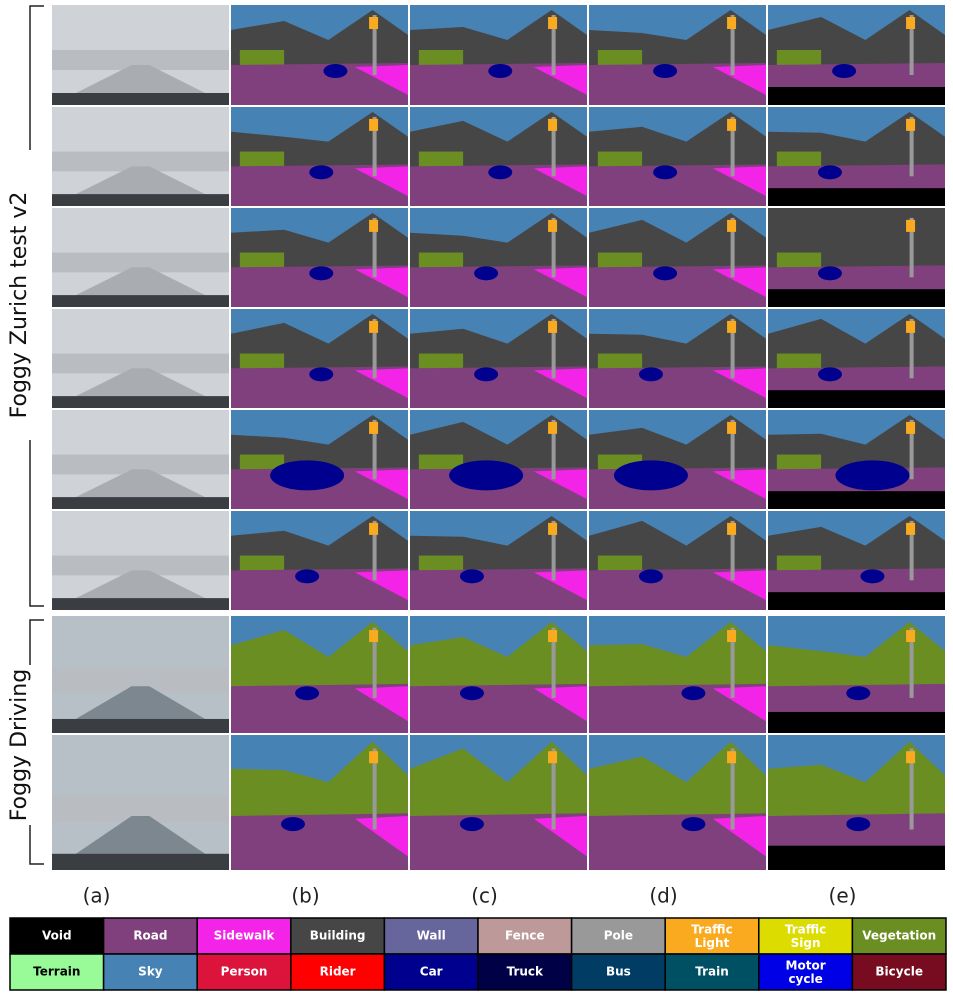 The width and height of the screenshot is (953, 995). What do you see at coordinates (338, 936) in the screenshot?
I see `legend-item: Building` at bounding box center [338, 936].